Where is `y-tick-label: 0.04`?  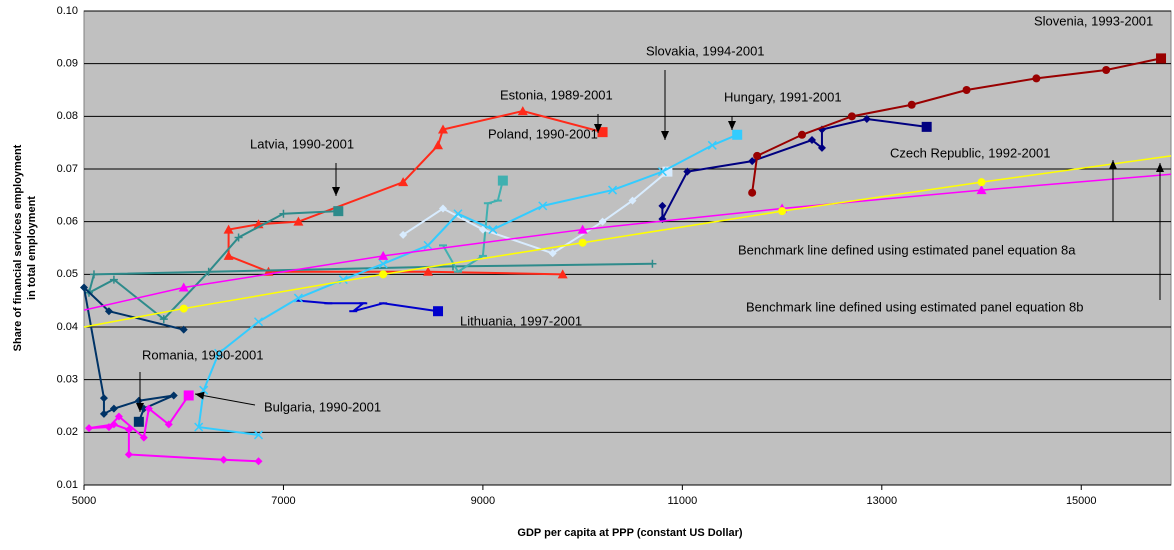 y-tick-label: 0.04 is located at coordinates (67, 327).